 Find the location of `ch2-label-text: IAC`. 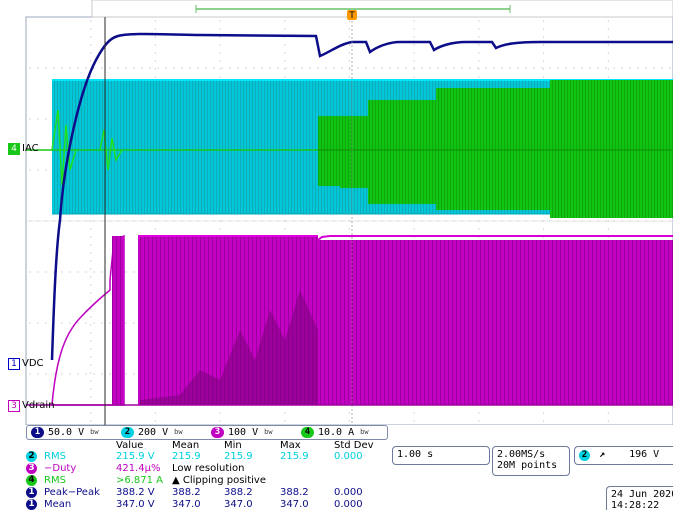

ch2-label-text: IAC is located at coordinates (30, 148).